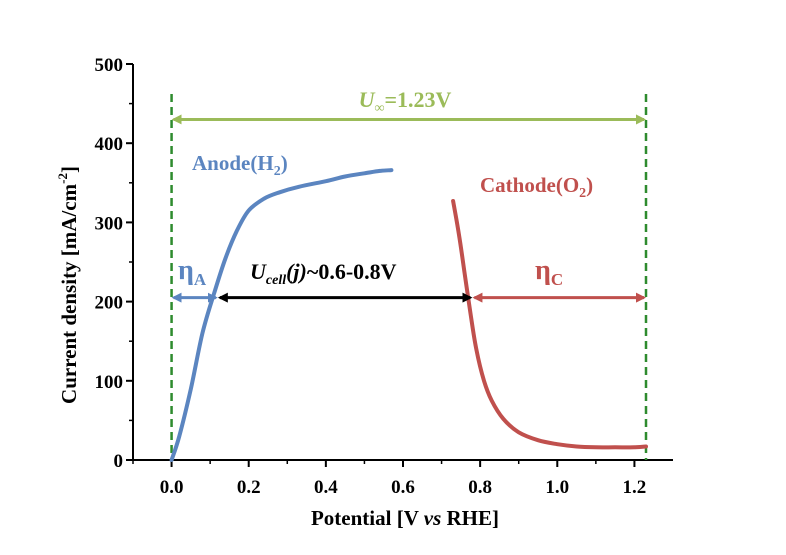 The image size is (786, 555). Describe the element at coordinates (119, 461) in the screenshot. I see `y-tick-label: 0` at that location.